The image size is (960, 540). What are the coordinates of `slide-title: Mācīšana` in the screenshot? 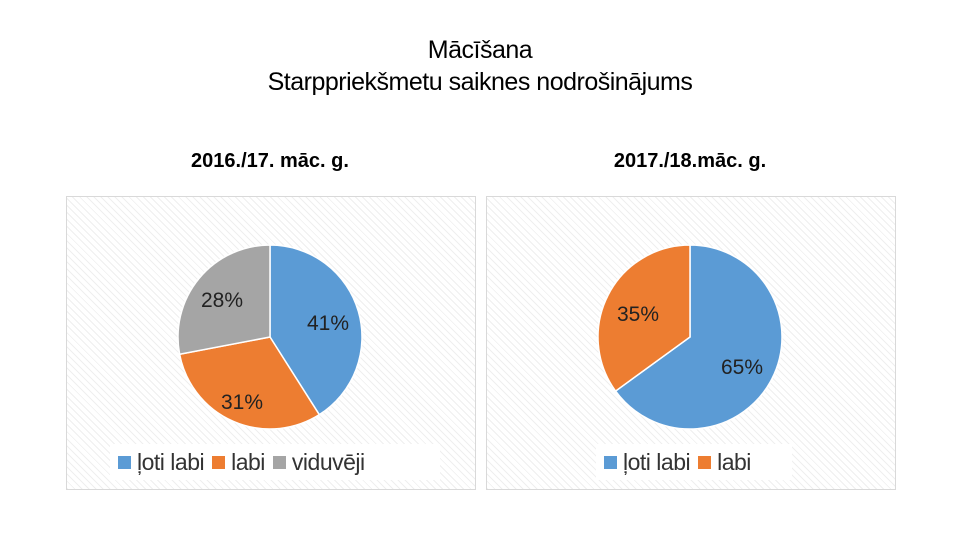 It's located at (480, 50).